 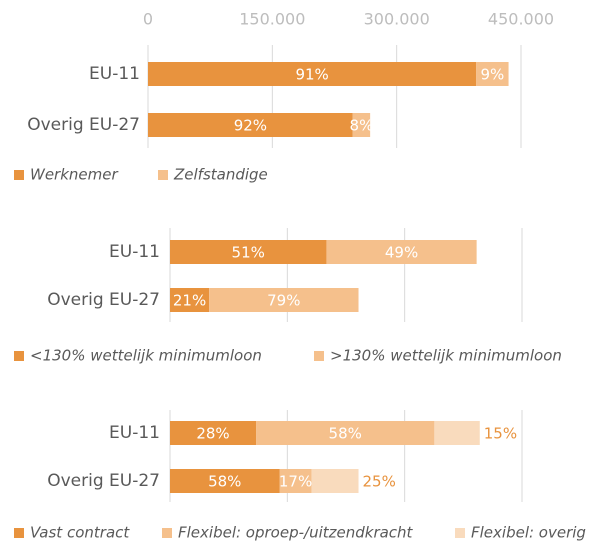 What do you see at coordinates (148, 19) in the screenshot?
I see `x-tick-label: 0` at bounding box center [148, 19].